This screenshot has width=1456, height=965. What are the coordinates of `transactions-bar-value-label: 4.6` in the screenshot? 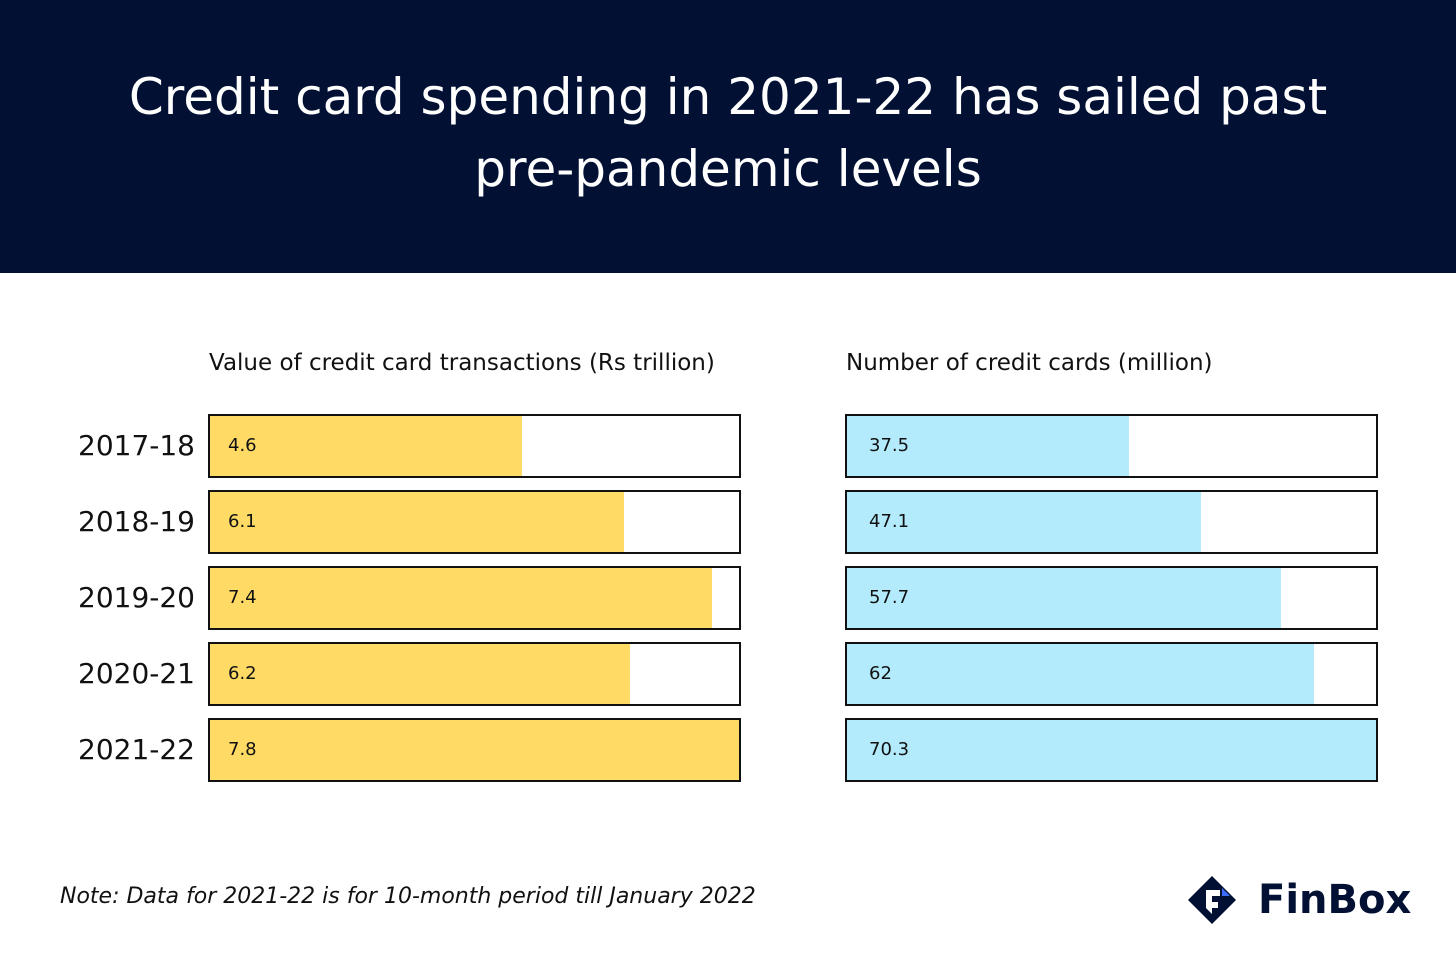 It's located at (242, 445).